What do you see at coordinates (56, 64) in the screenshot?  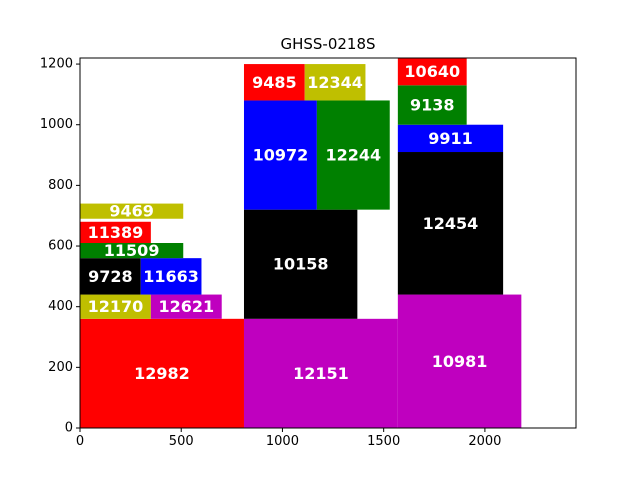 I see `y-tick-label: 1200` at bounding box center [56, 64].